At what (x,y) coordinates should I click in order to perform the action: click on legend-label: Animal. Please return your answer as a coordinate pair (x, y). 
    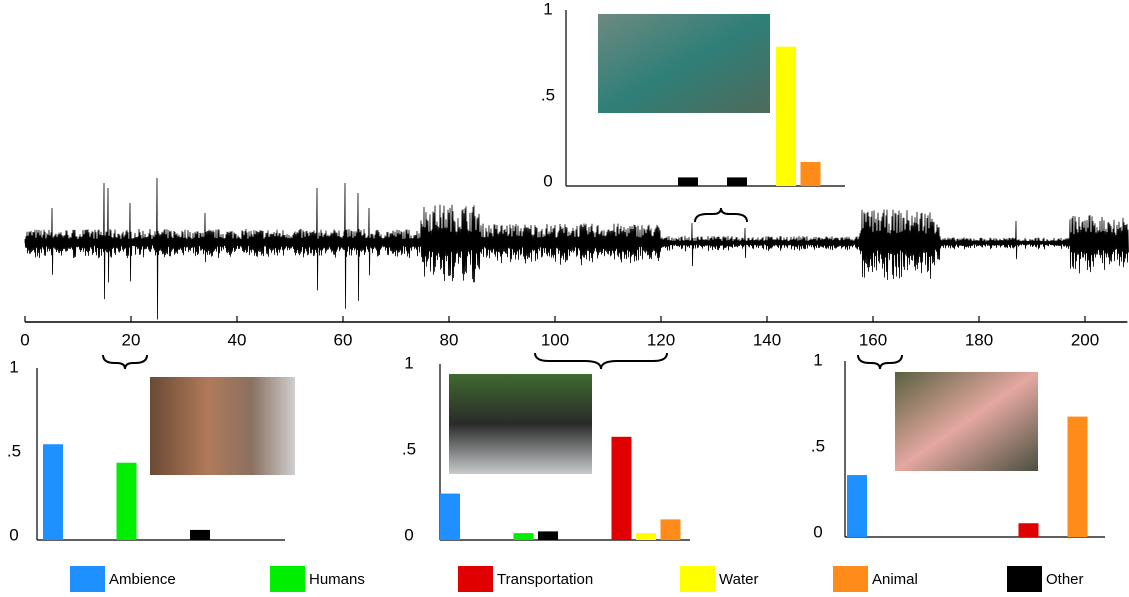
    Looking at the image, I should click on (895, 579).